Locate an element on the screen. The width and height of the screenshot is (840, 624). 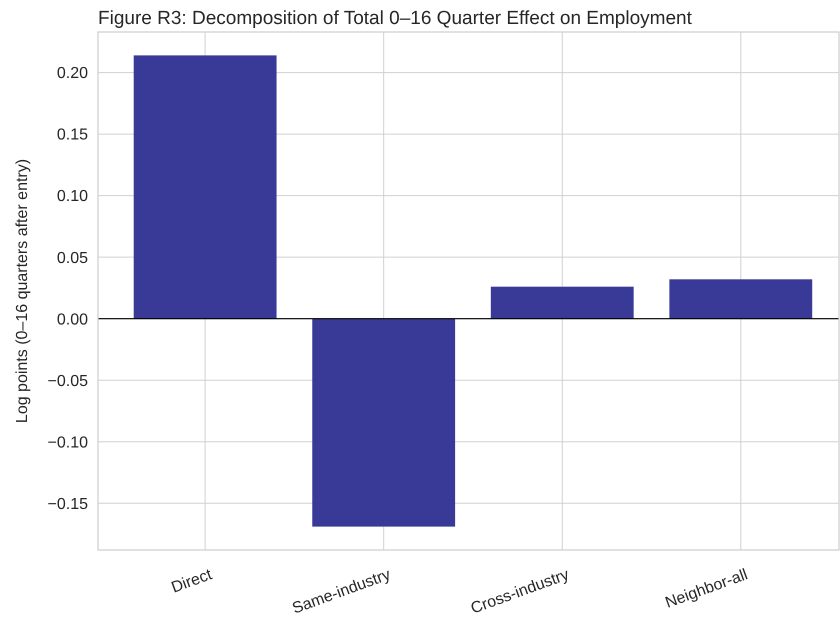
x-tick-label: Direct is located at coordinates (192, 581).